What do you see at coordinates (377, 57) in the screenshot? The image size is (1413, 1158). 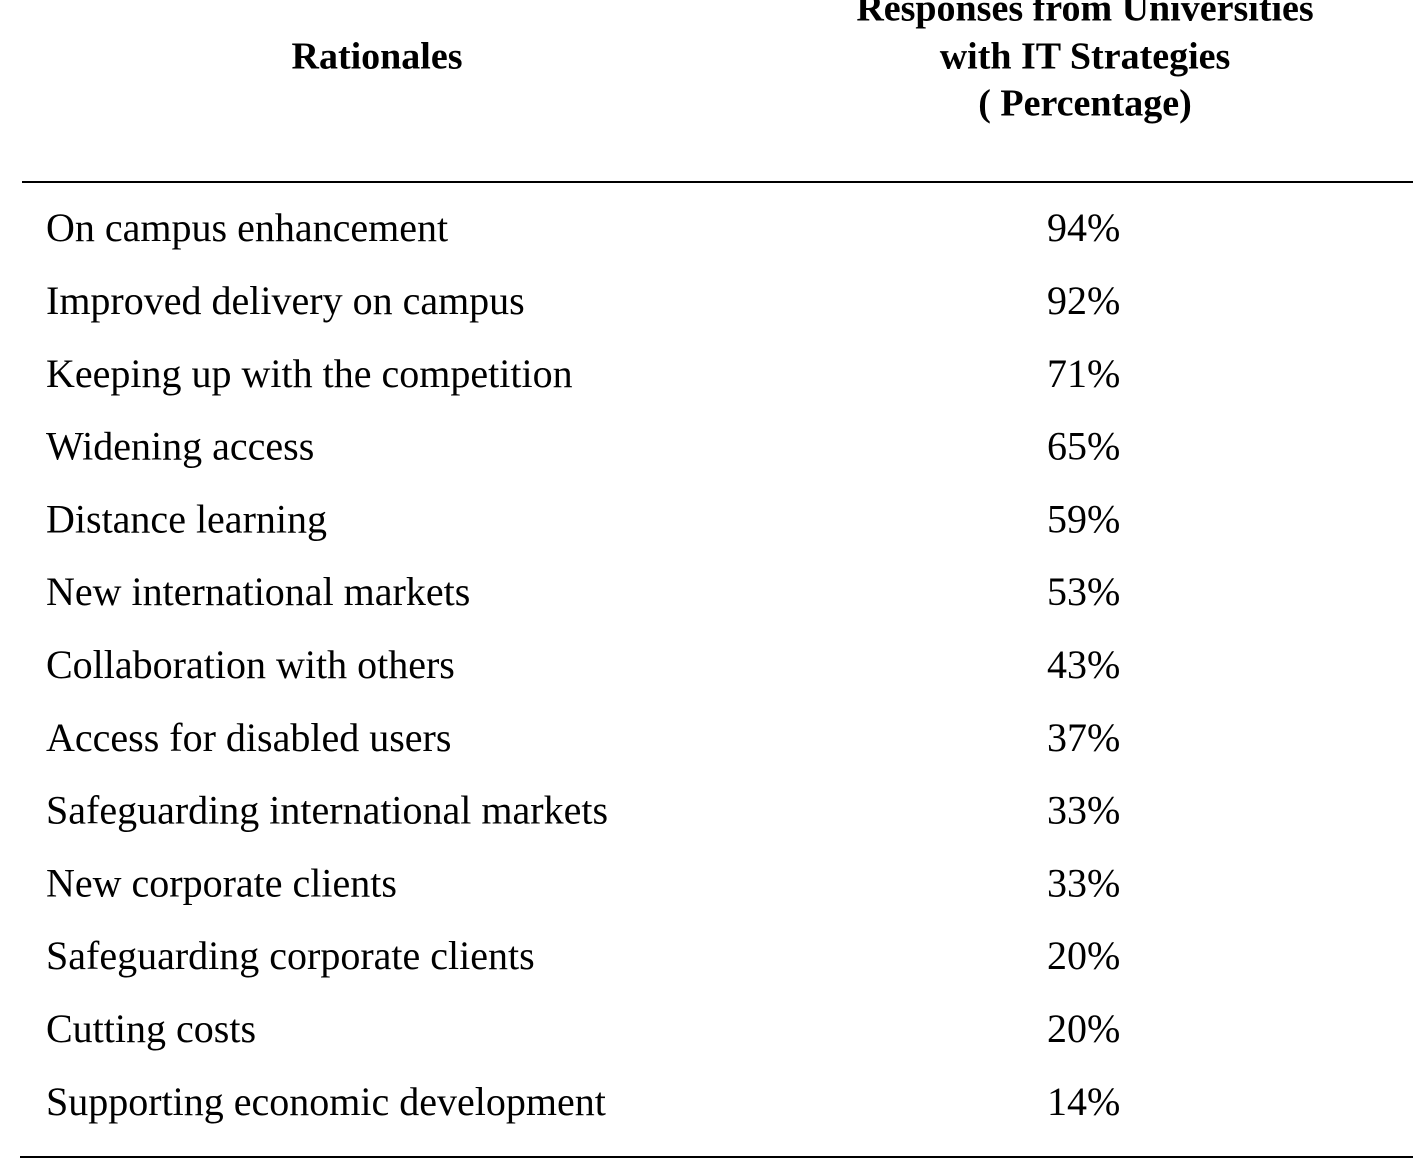 I see `header-rationales: Rationales` at bounding box center [377, 57].